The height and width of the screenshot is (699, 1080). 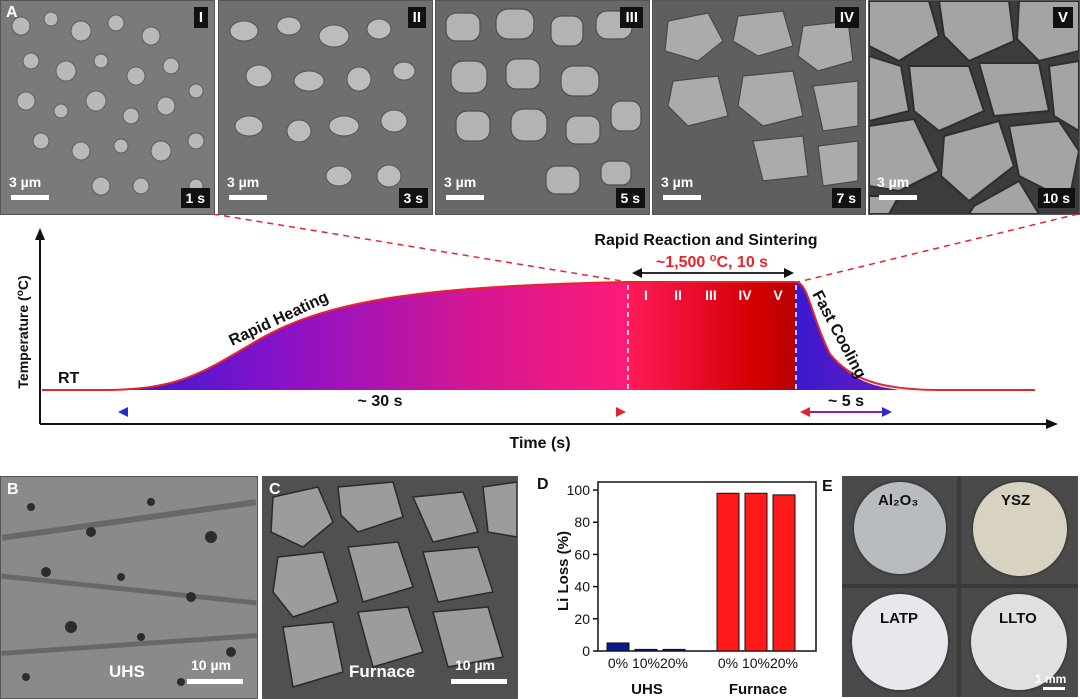 What do you see at coordinates (563, 571) in the screenshot?
I see `chart-y-axis-label: Li Loss (%)` at bounding box center [563, 571].